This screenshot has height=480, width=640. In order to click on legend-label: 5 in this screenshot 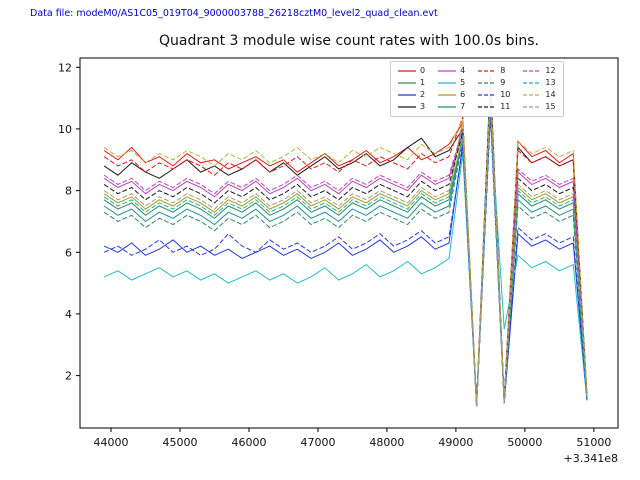, I will do `click(463, 82)`.